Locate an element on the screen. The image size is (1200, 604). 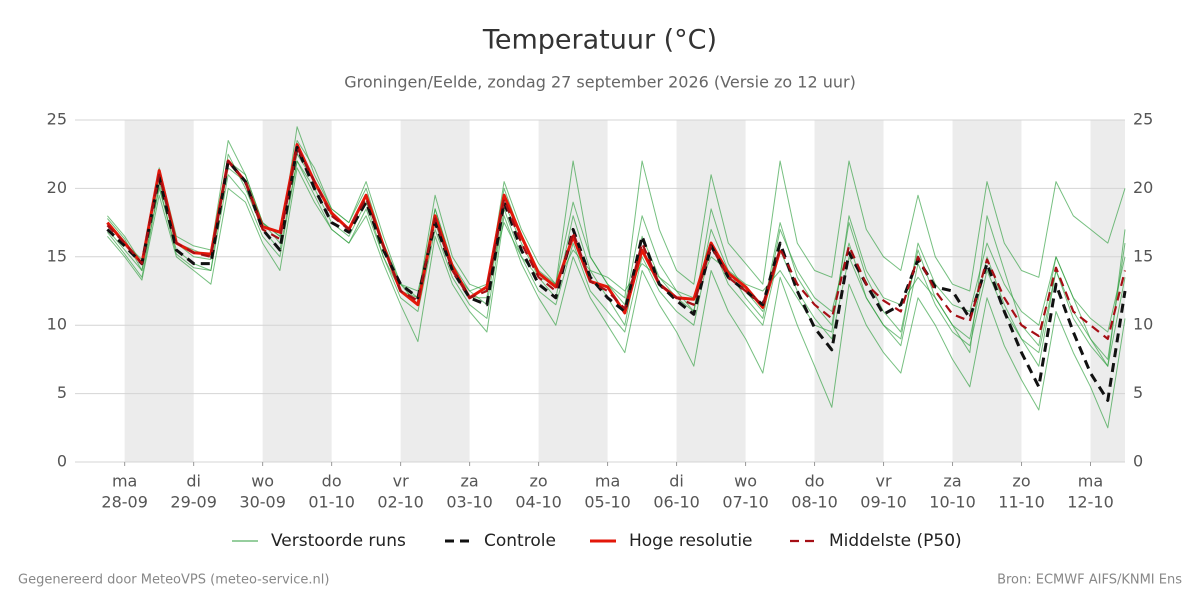
y-tick-label: 15 is located at coordinates (57, 255).